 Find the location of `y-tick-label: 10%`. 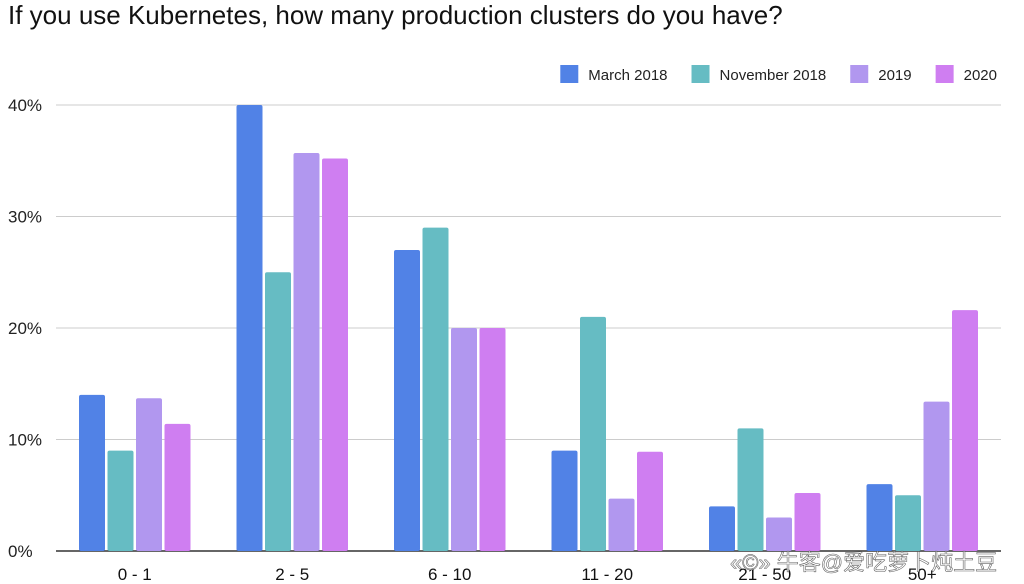

y-tick-label: 10% is located at coordinates (25, 440).